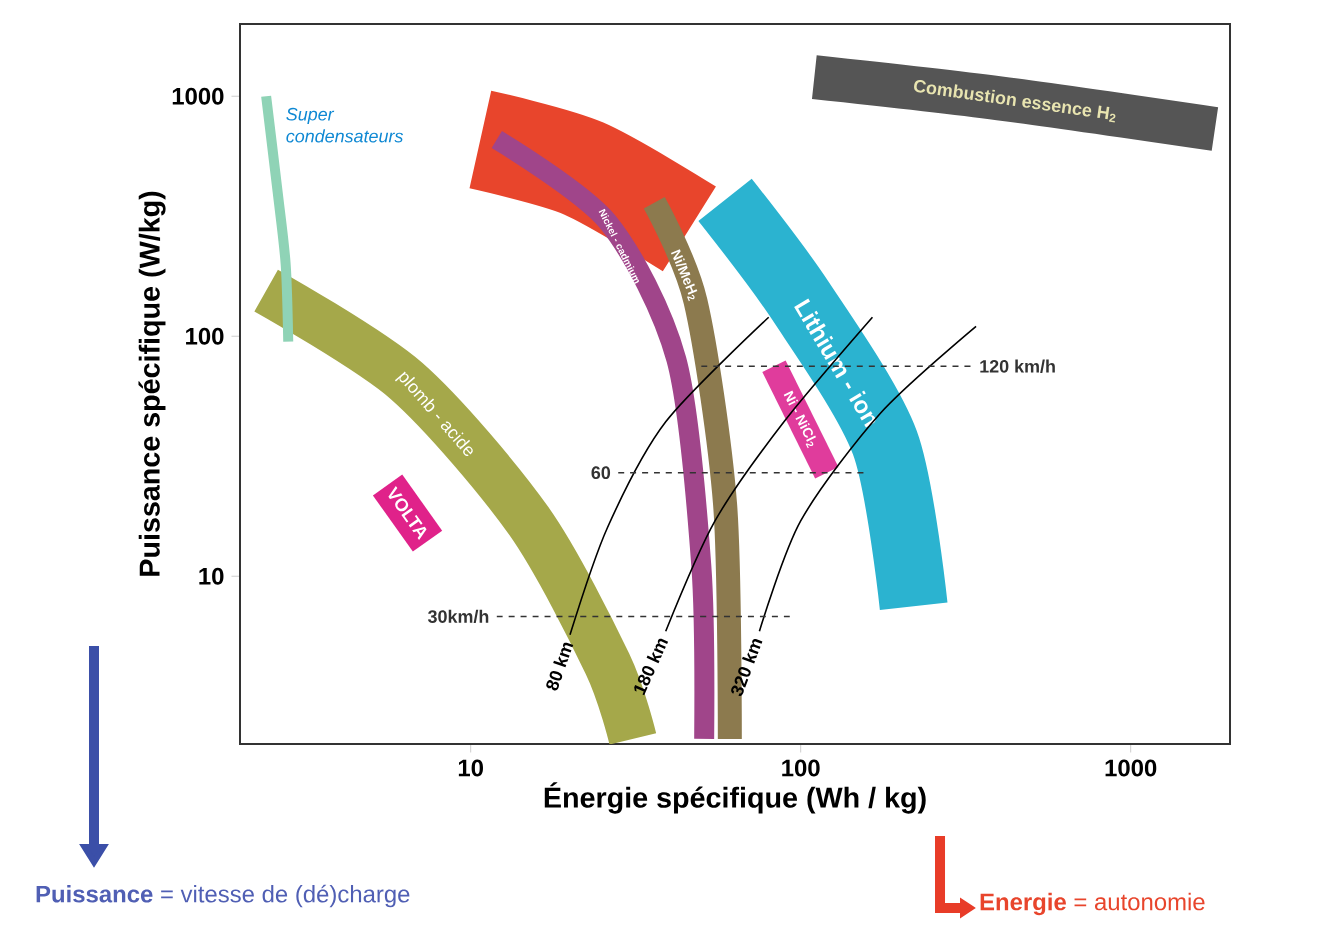  Describe the element at coordinates (801, 768) in the screenshot. I see `x-tick-label: 100` at that location.